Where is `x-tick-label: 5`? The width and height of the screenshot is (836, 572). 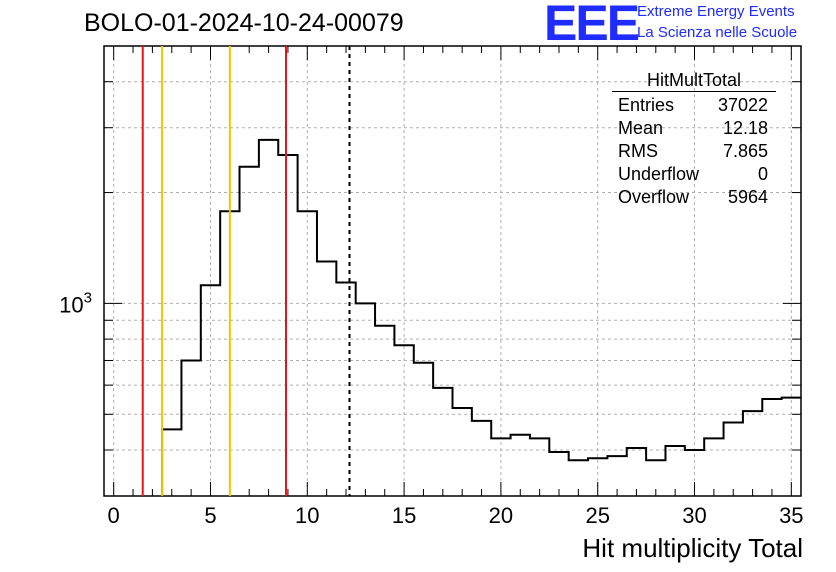 x-tick-label: 5 is located at coordinates (210, 515).